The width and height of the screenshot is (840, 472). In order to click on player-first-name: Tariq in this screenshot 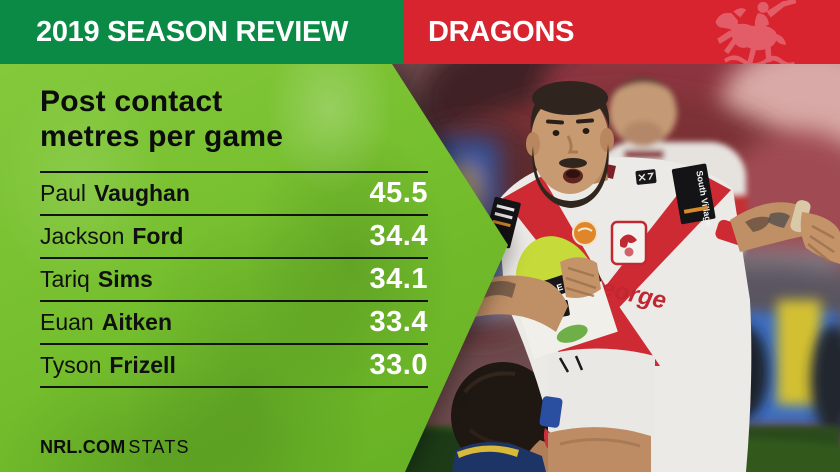, I will do `click(65, 279)`.